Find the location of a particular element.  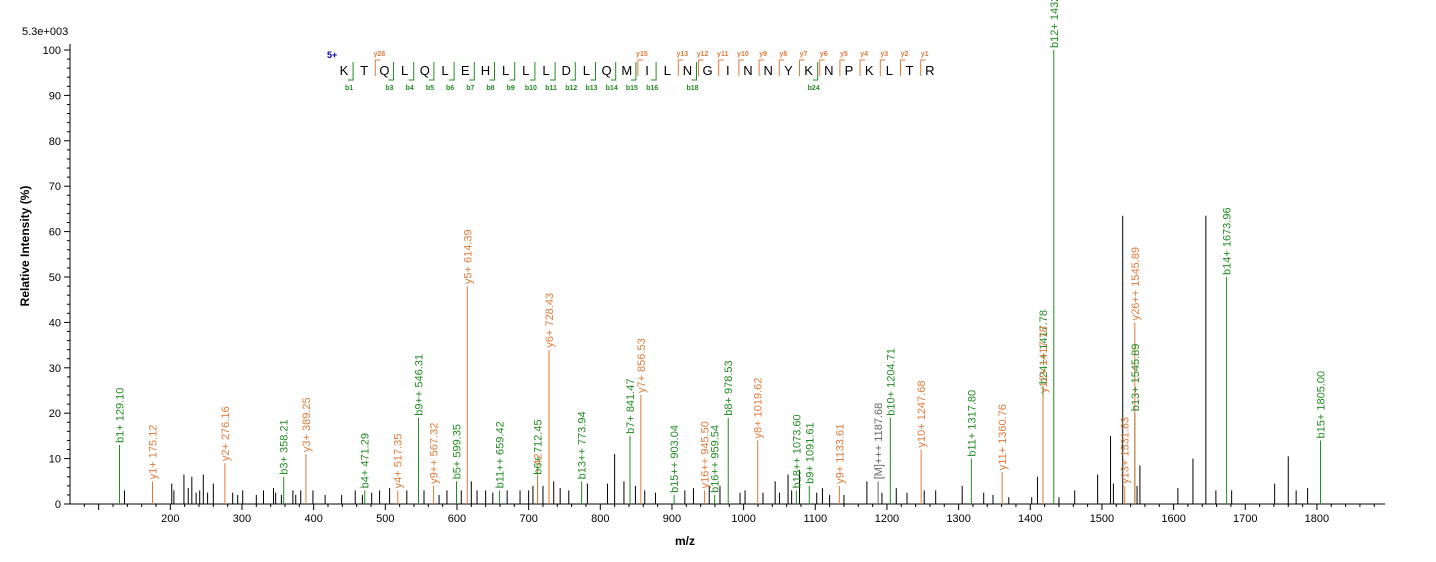

b-ion-tag: b9 is located at coordinates (511, 88).